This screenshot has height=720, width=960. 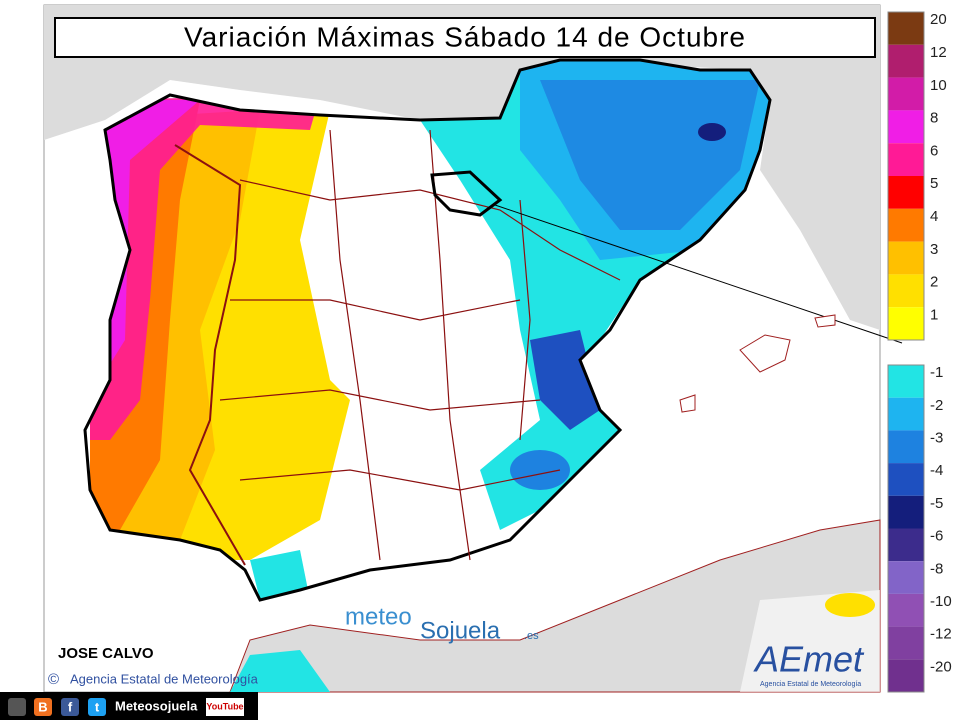 What do you see at coordinates (936, 470) in the screenshot?
I see `legend-label: -4` at bounding box center [936, 470].